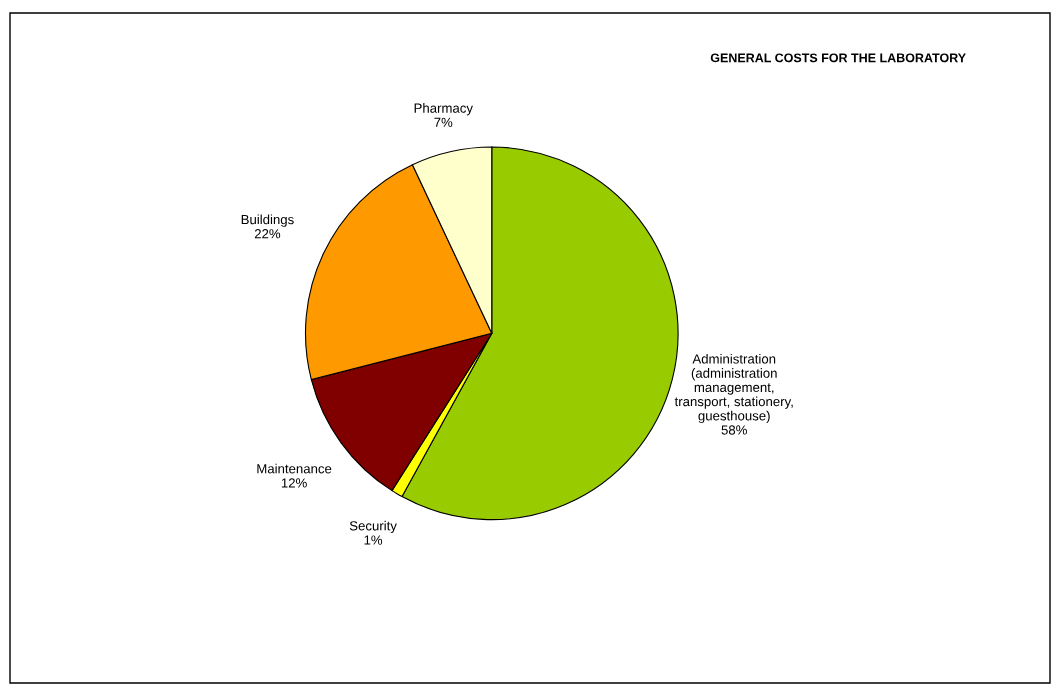 Image resolution: width=1061 pixels, height=693 pixels. I want to click on text: GENERAL COSTS FOR THE LABORATORY, so click(838, 58).